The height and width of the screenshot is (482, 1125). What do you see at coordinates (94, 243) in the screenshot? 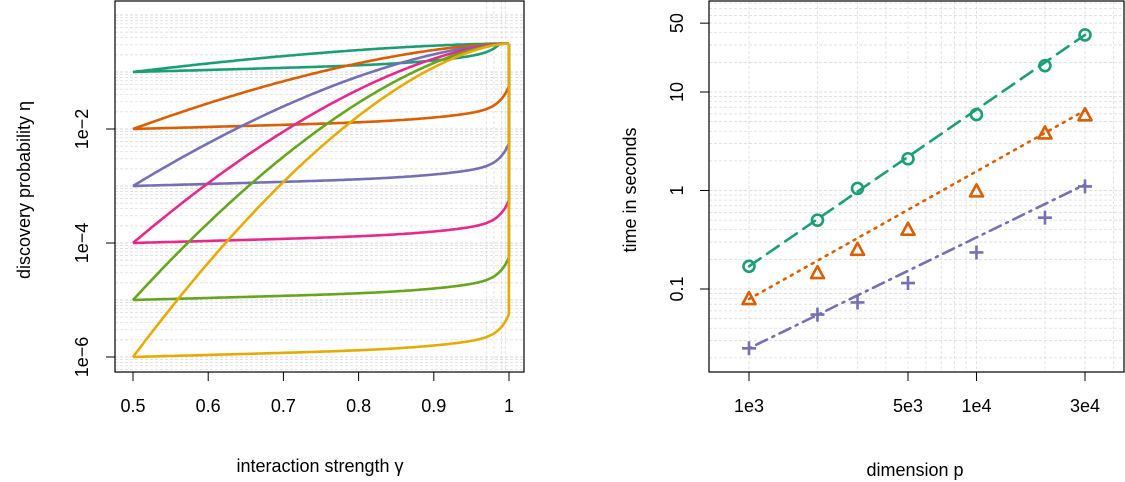
I see `left-y-axis: 1e−6 1e−4 1e−2` at bounding box center [94, 243].